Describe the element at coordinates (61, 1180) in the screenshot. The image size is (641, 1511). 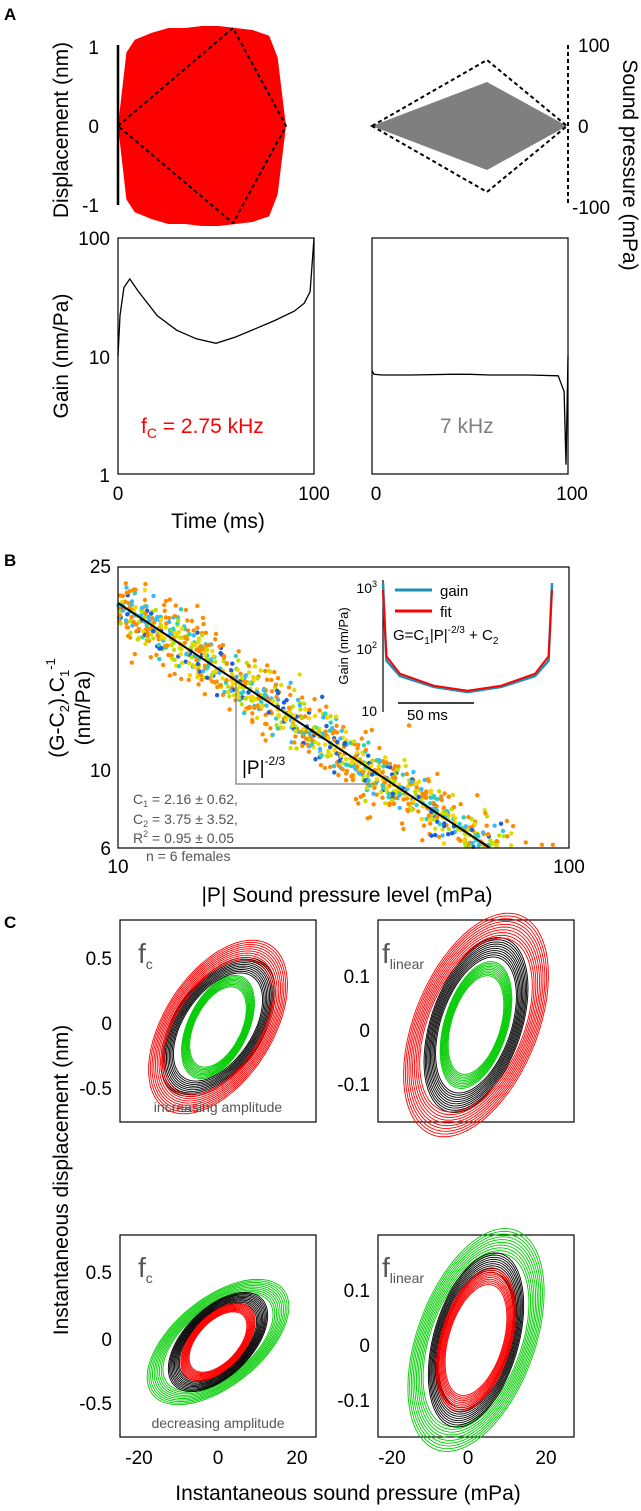
I see `c-ylabel: Instantaneous displacement (nm)` at that location.